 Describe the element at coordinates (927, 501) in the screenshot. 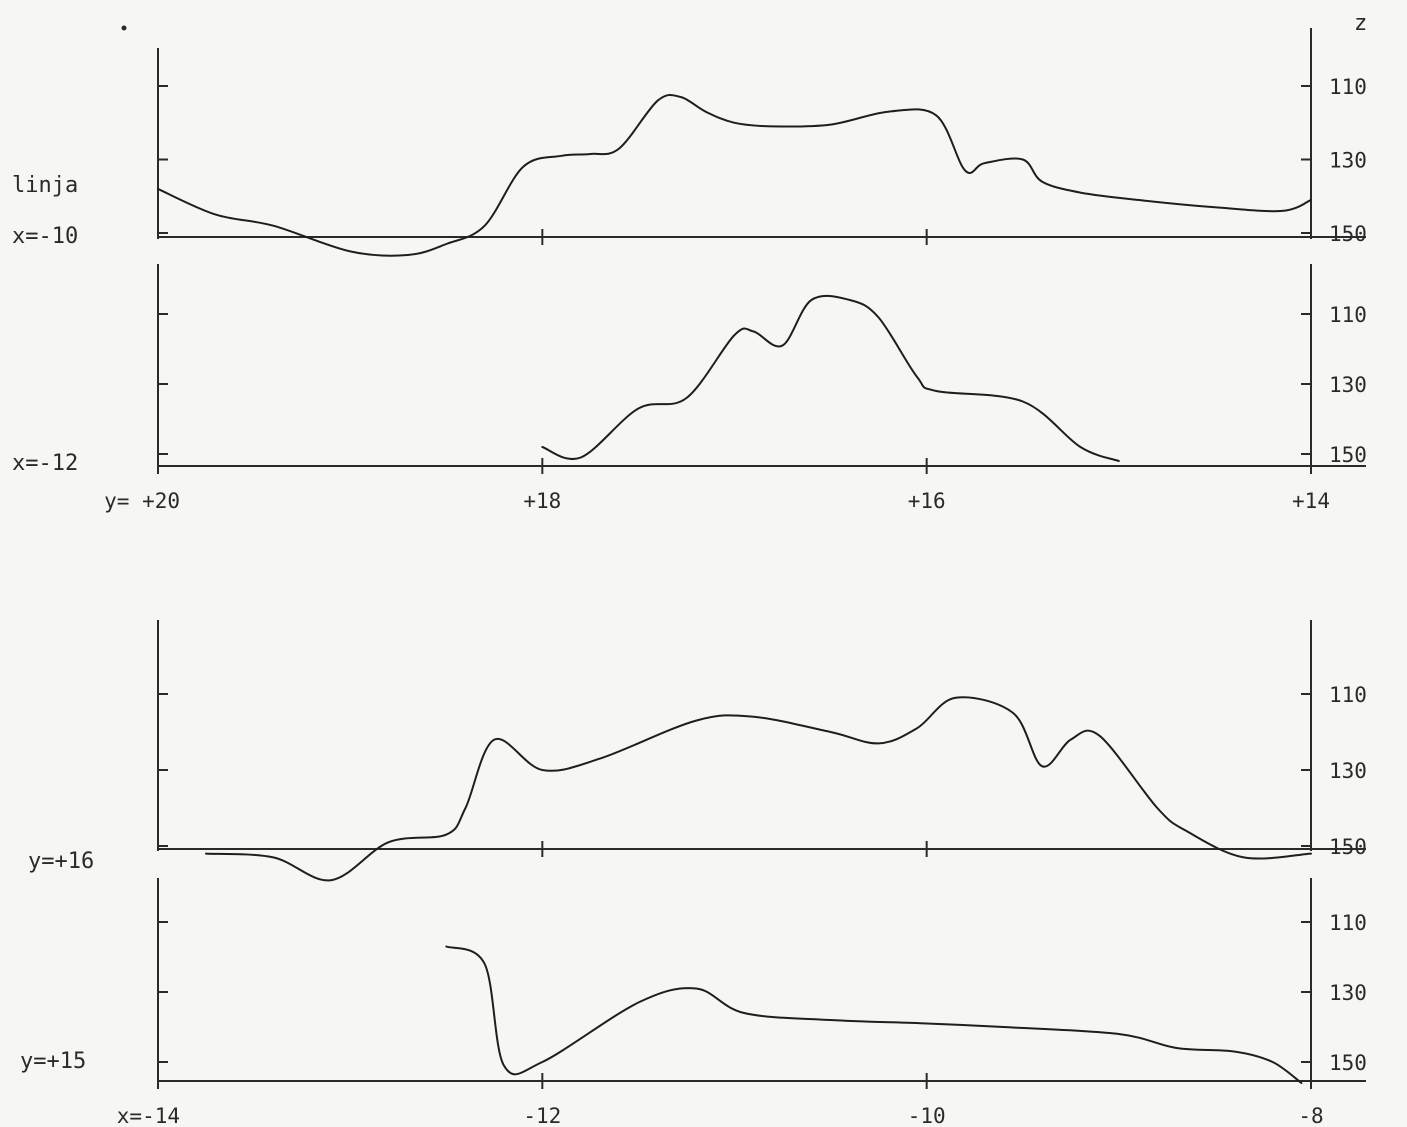

I see `x-tick-label: +16` at that location.